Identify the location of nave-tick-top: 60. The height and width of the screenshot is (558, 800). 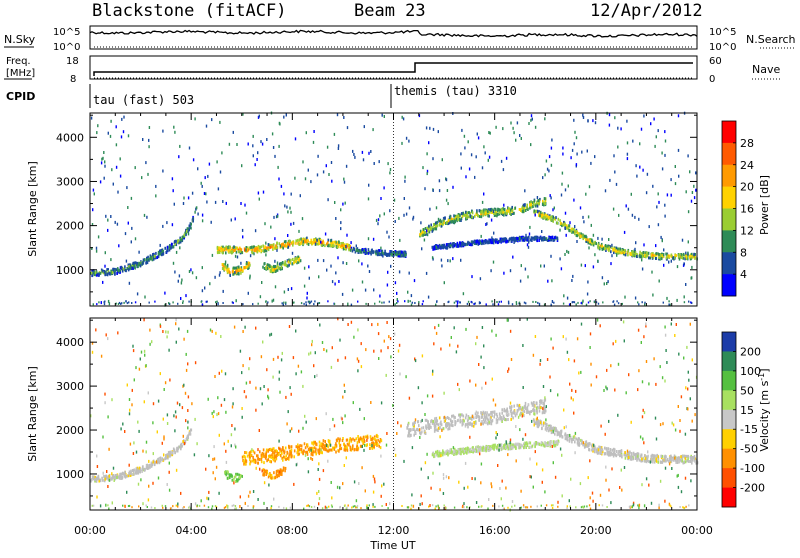
(715, 61).